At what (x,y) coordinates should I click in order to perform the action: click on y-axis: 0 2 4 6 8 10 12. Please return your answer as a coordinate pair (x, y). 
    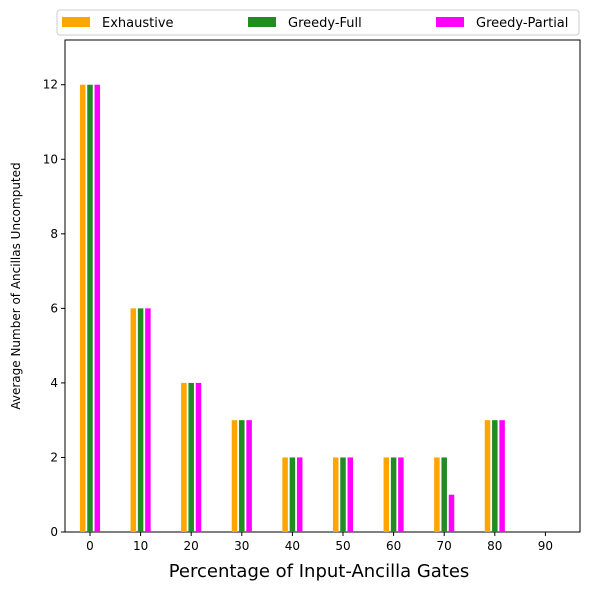
    Looking at the image, I should click on (54, 308).